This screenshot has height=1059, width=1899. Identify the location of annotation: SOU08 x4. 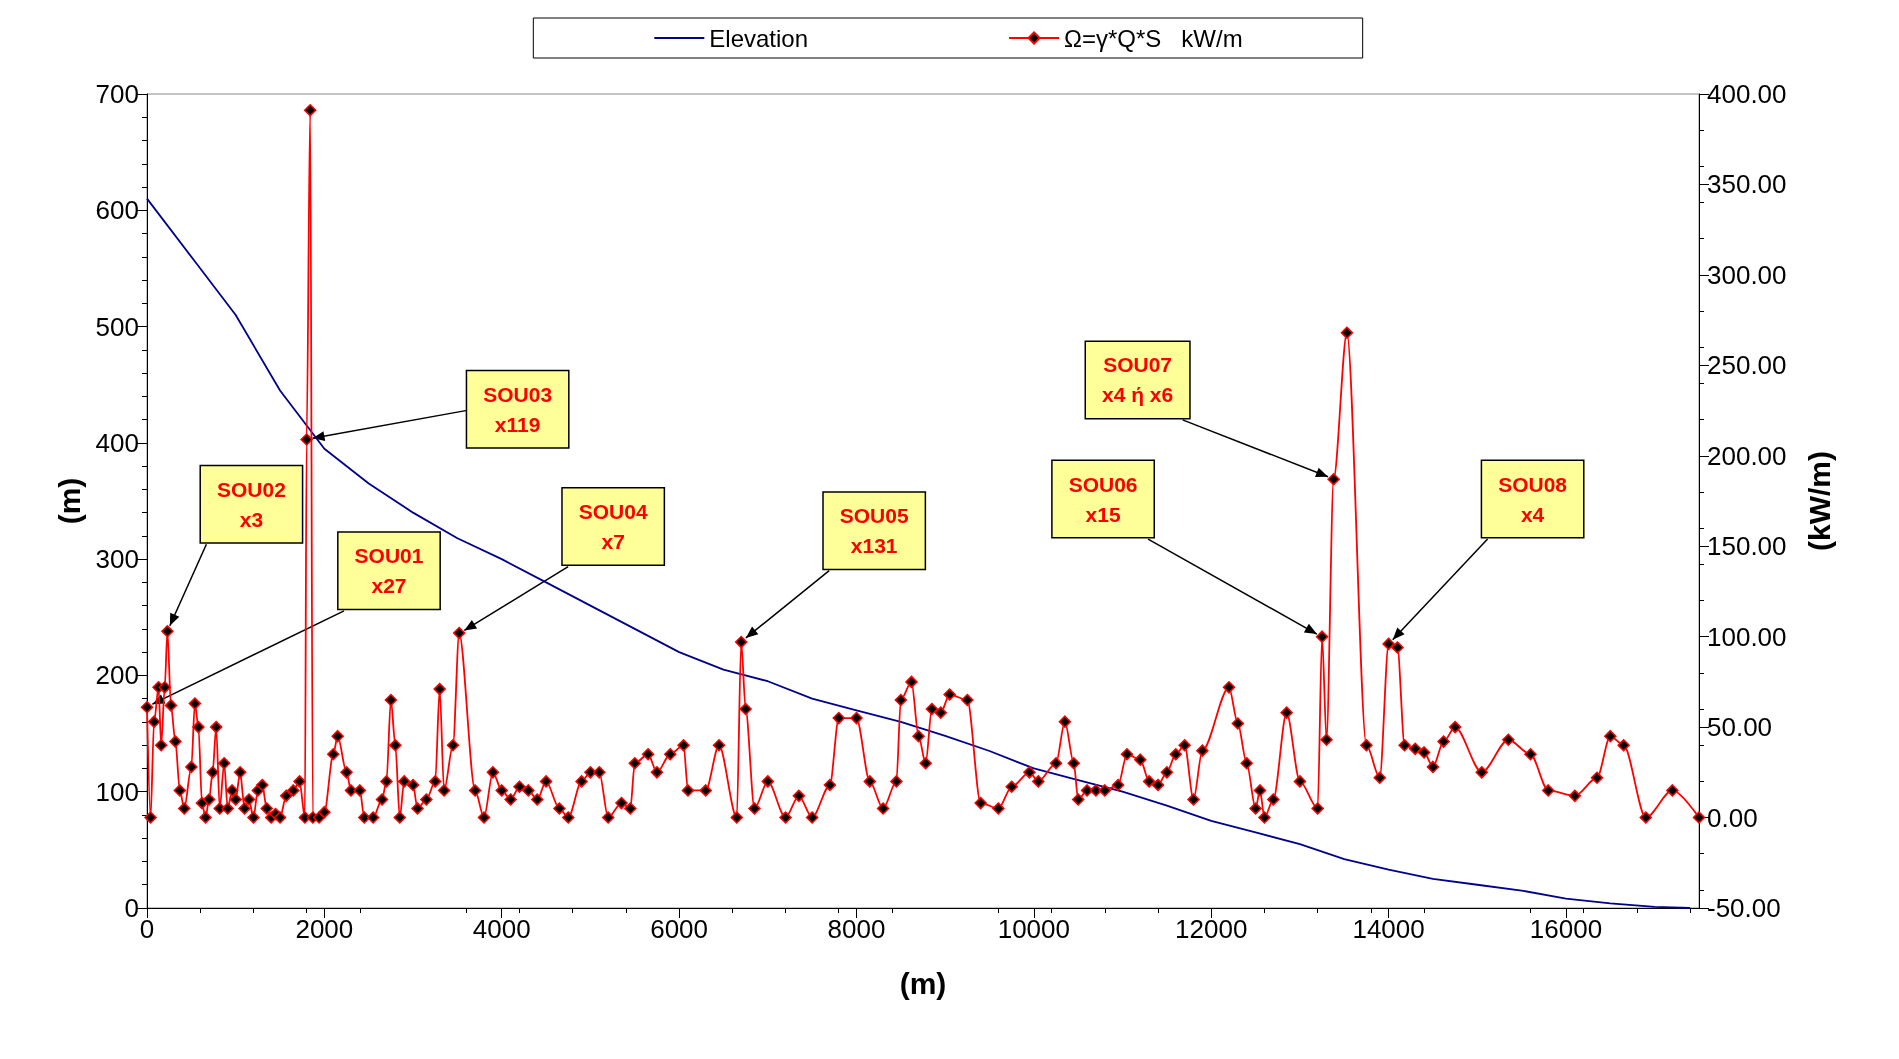
(1533, 499).